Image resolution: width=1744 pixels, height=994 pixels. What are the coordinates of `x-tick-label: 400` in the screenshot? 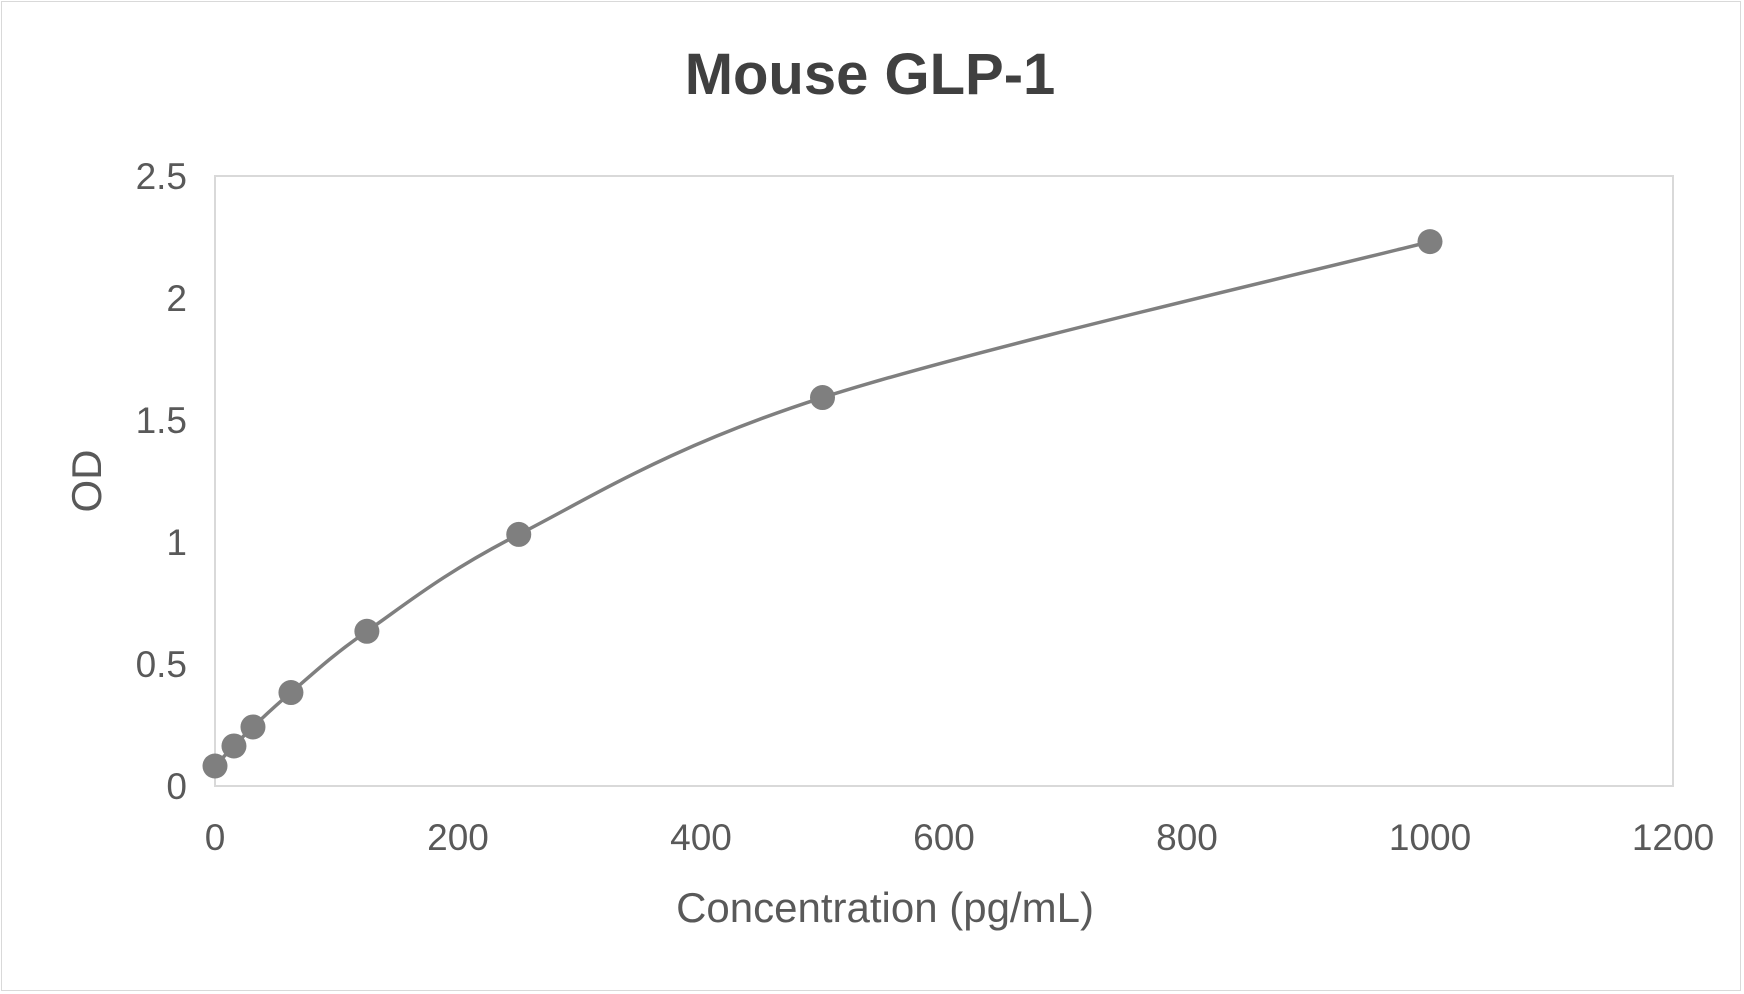 It's located at (701, 837).